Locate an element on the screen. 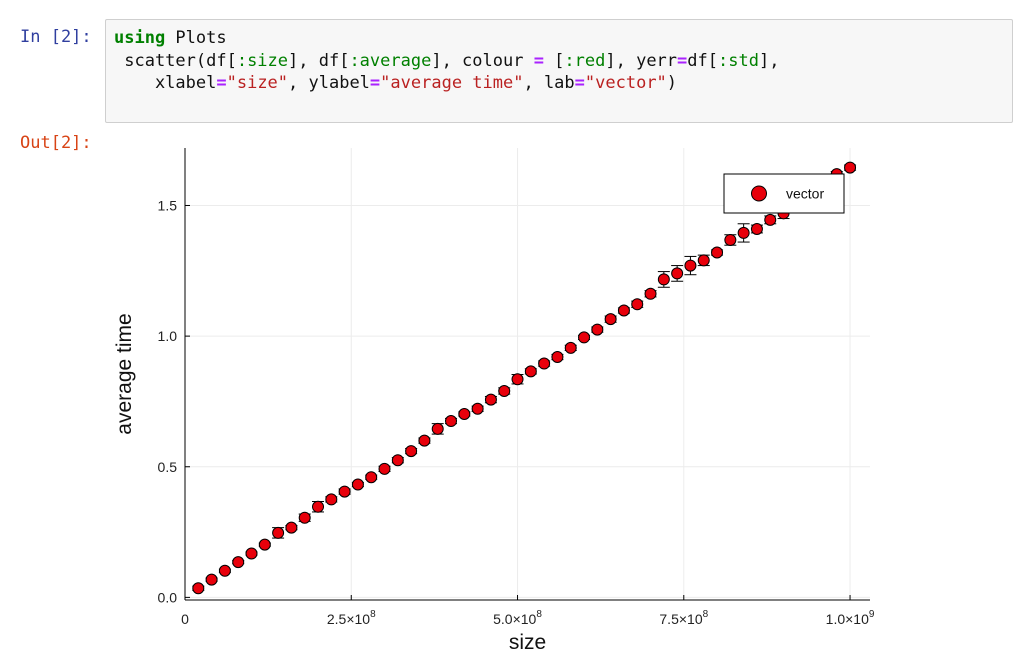  code-token: :std is located at coordinates (738, 60).